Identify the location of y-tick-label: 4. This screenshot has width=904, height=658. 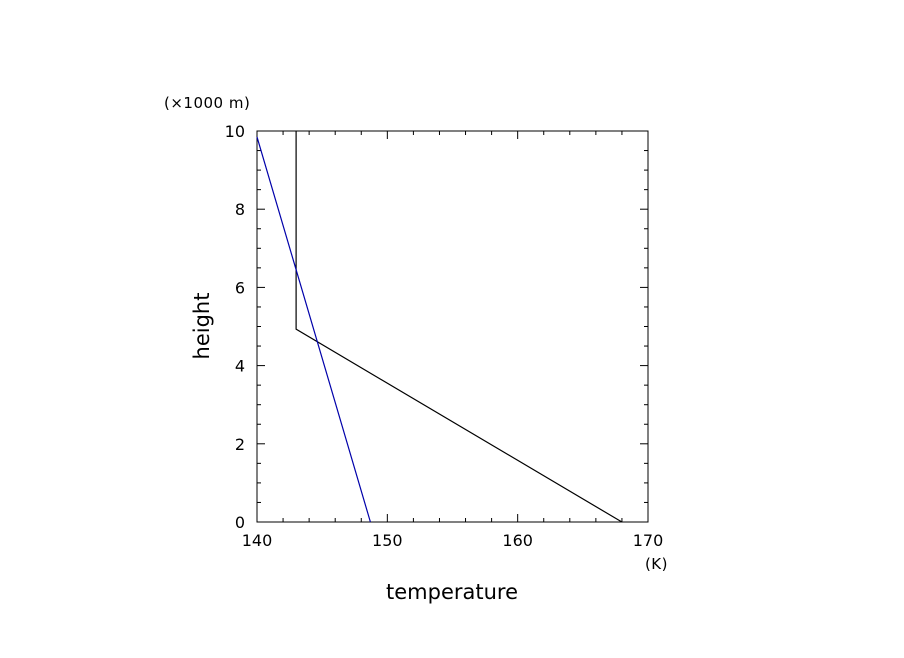
(240, 366).